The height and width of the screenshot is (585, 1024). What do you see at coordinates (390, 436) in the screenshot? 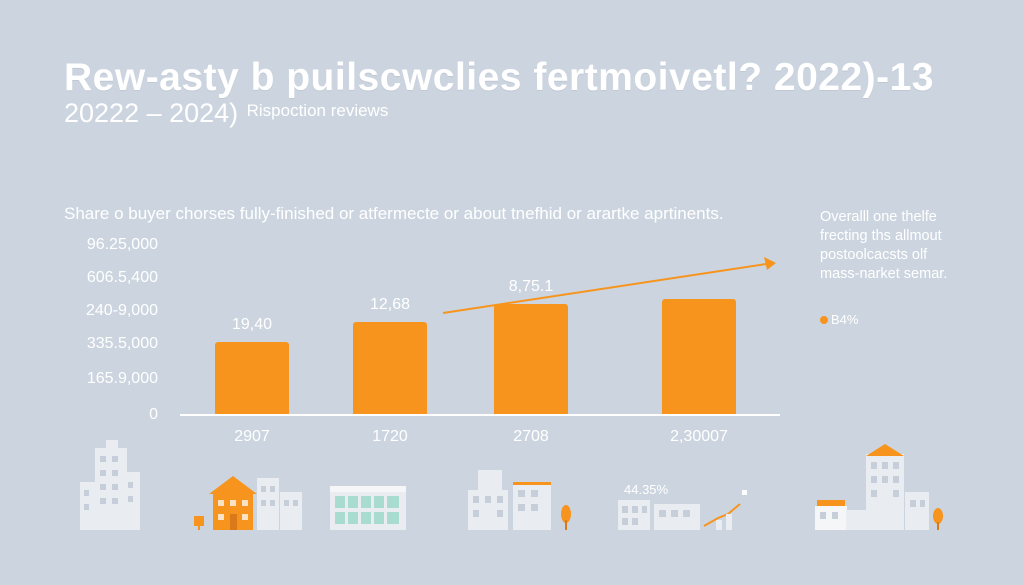
I see `x-tick-label: 1720` at bounding box center [390, 436].